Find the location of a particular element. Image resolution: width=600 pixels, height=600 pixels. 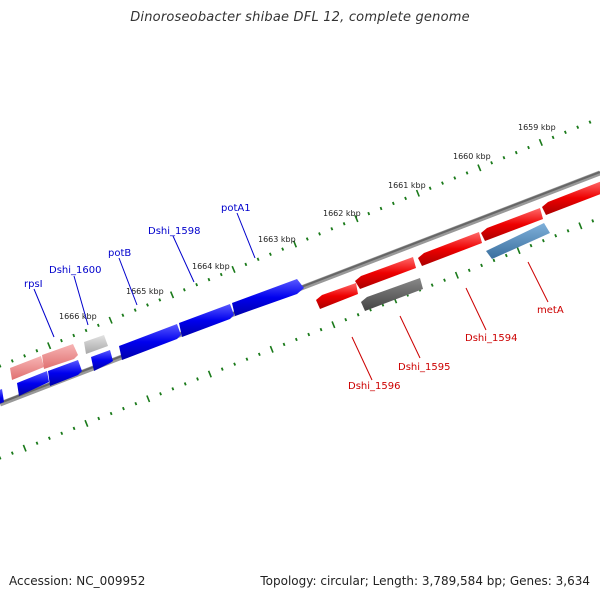

gene-label-Dshi_1594: Dshi_1594 is located at coordinates (491, 338).